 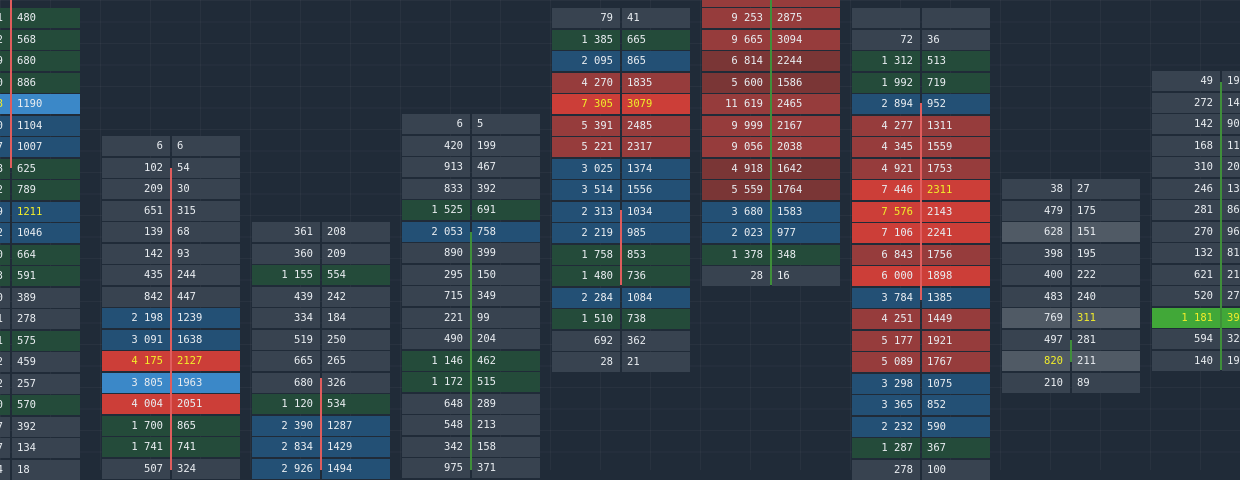 What do you see at coordinates (136, 210) in the screenshot?
I see `bid-volume-cell: 651` at bounding box center [136, 210].